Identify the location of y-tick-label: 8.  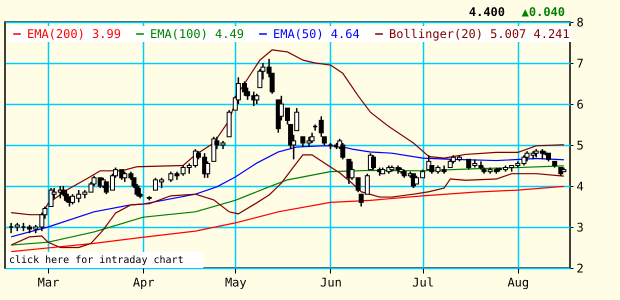
(580, 23).